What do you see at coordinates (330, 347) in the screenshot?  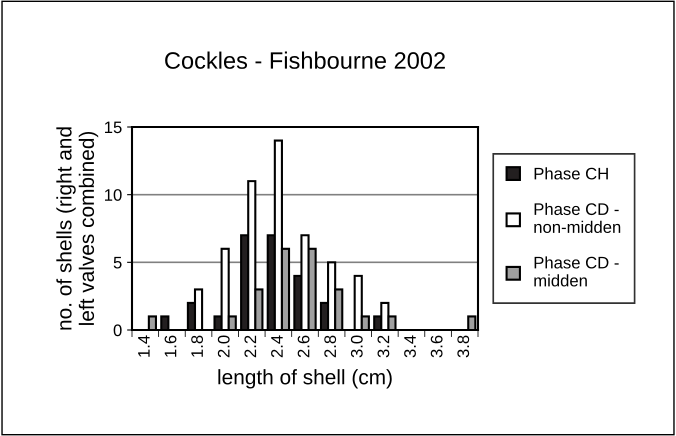 I see `x-tick-label: 2.8` at bounding box center [330, 347].